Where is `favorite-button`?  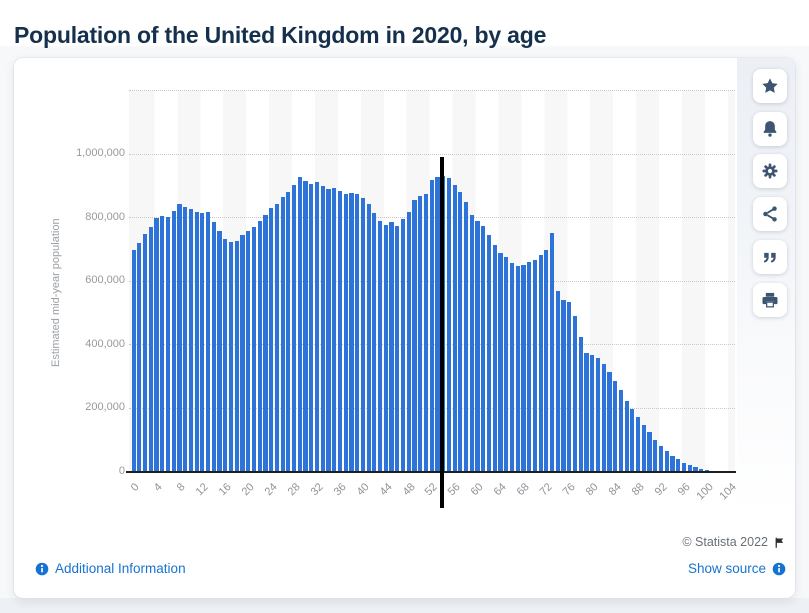
favorite-button is located at coordinates (770, 86).